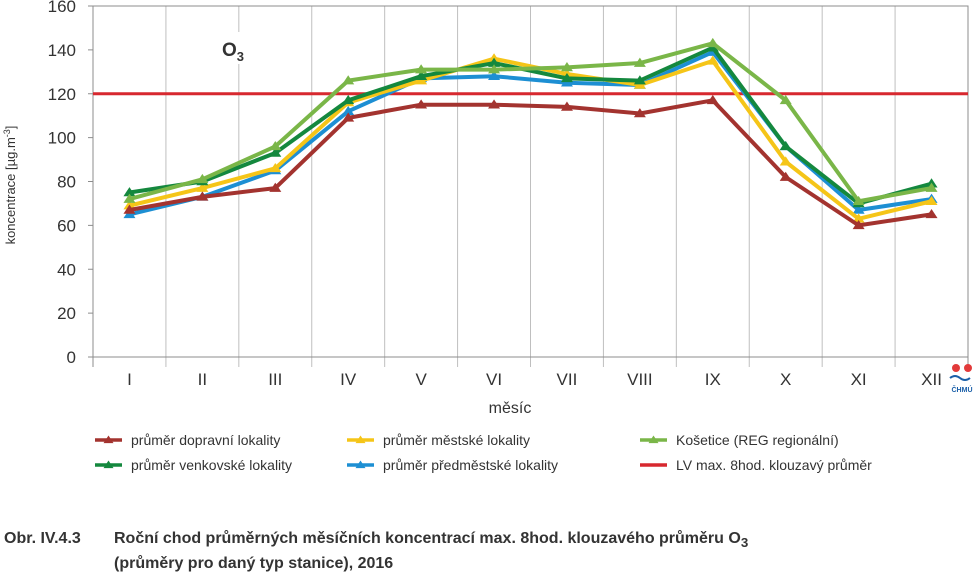 Image resolution: width=975 pixels, height=574 pixels. What do you see at coordinates (42, 538) in the screenshot?
I see `caption-number: Obr. IV.4.3` at bounding box center [42, 538].